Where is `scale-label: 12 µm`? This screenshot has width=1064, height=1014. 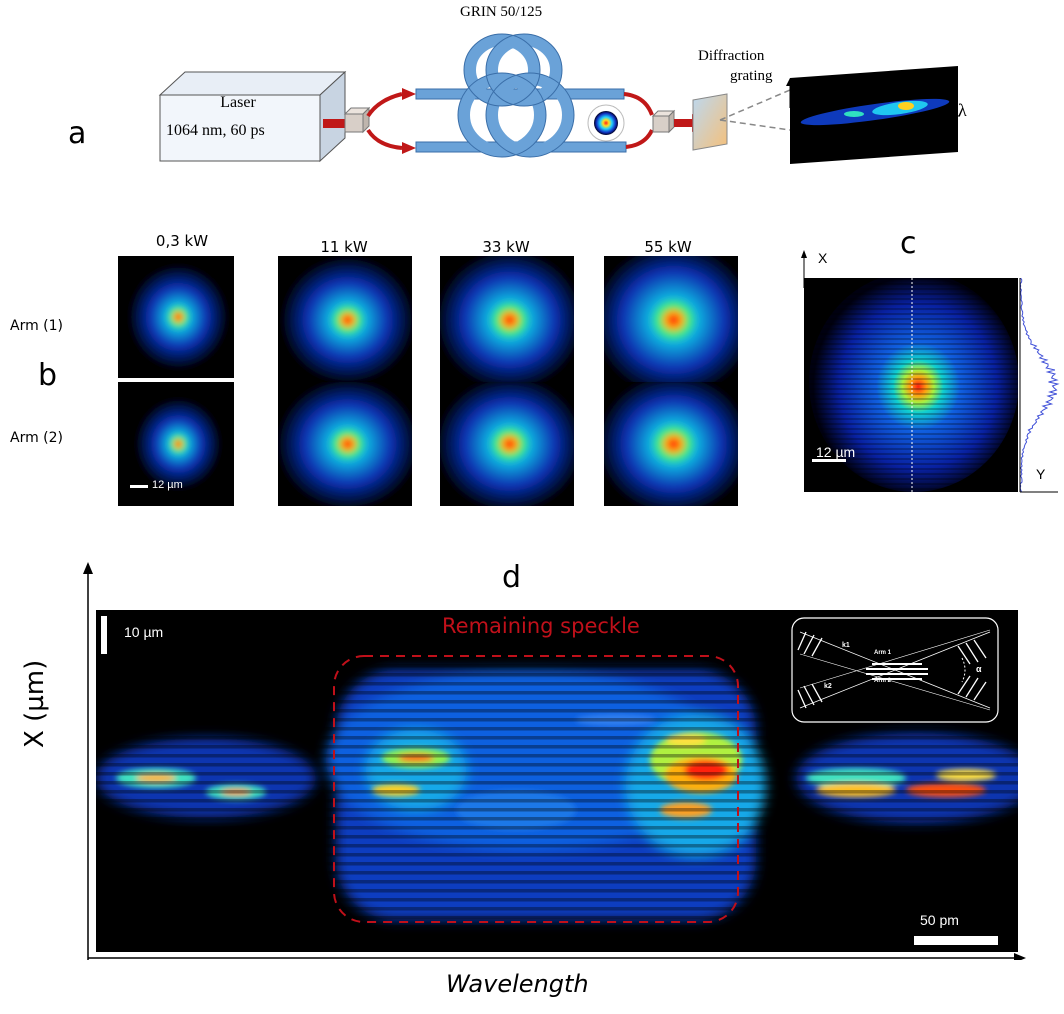 scale-label: 12 µm is located at coordinates (167, 485).